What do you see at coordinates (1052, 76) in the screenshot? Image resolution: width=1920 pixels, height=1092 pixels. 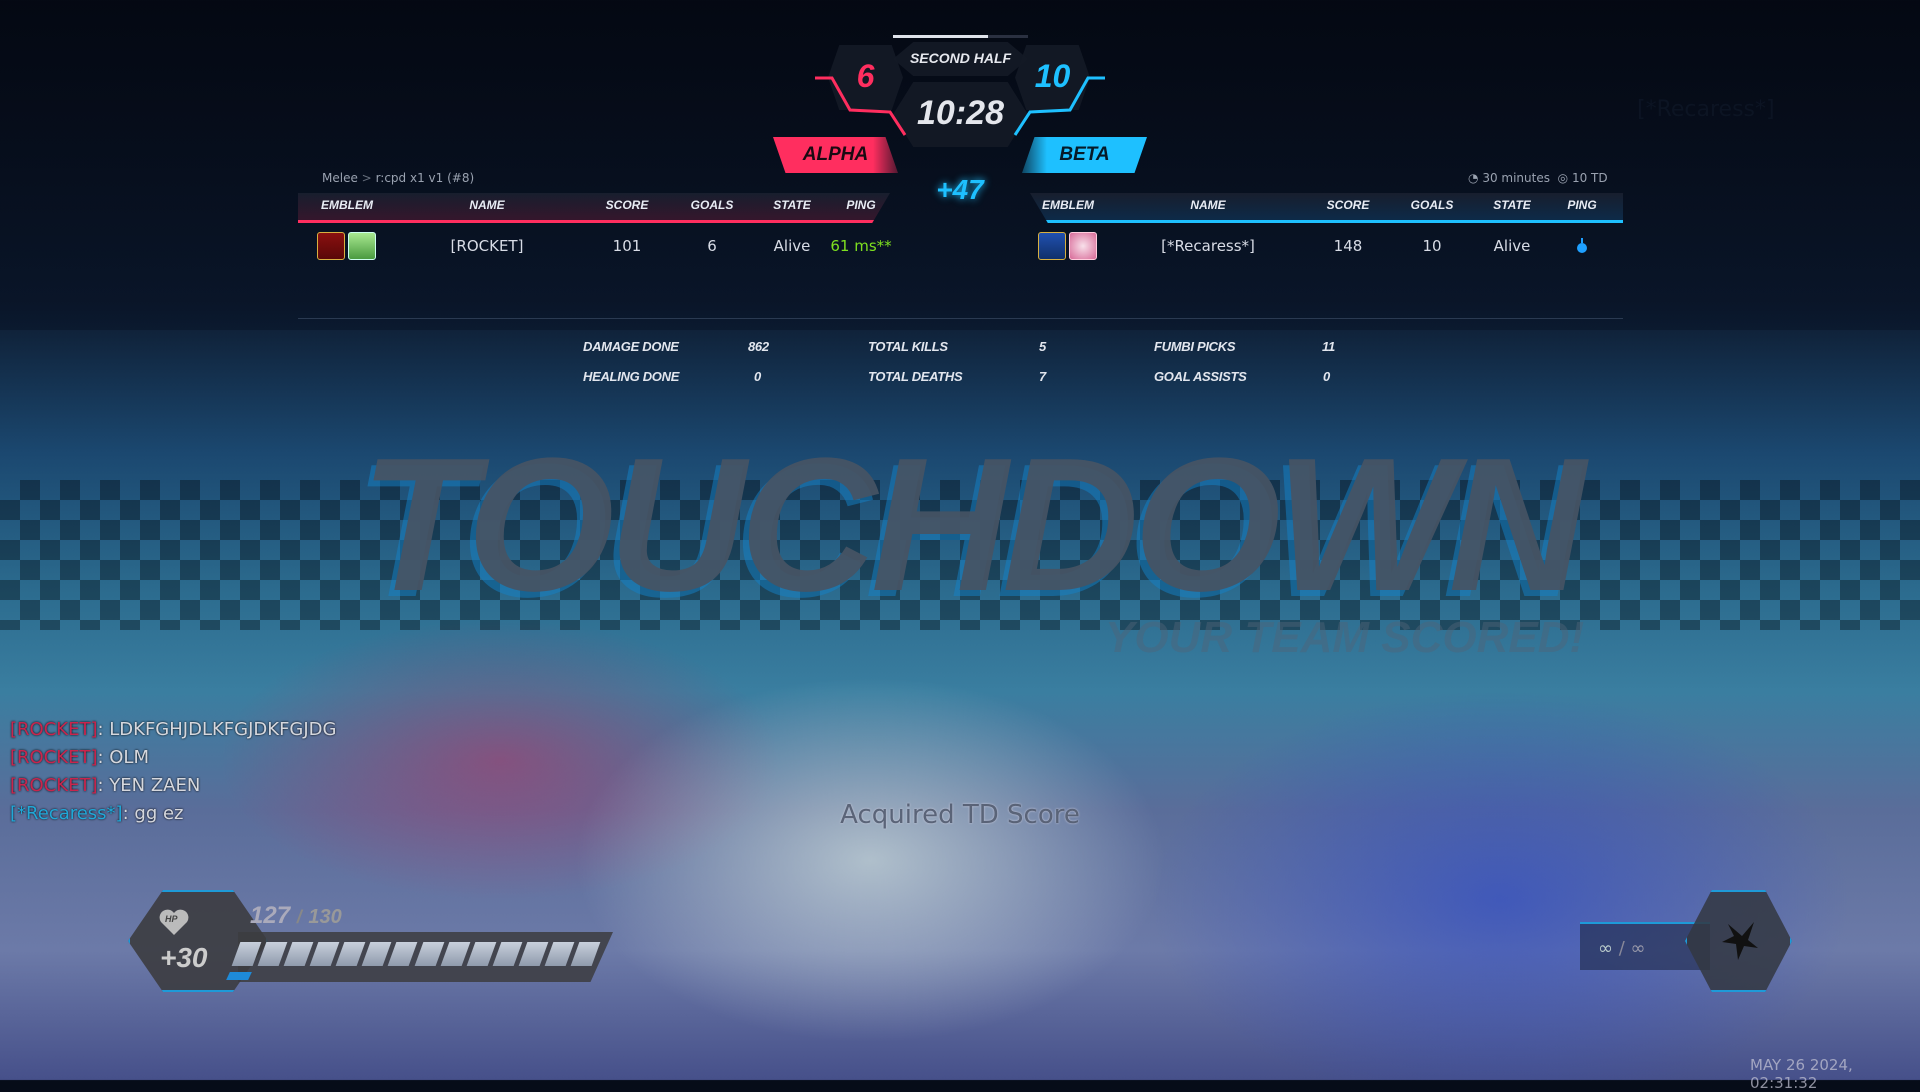 I see `beta-score: 10` at bounding box center [1052, 76].